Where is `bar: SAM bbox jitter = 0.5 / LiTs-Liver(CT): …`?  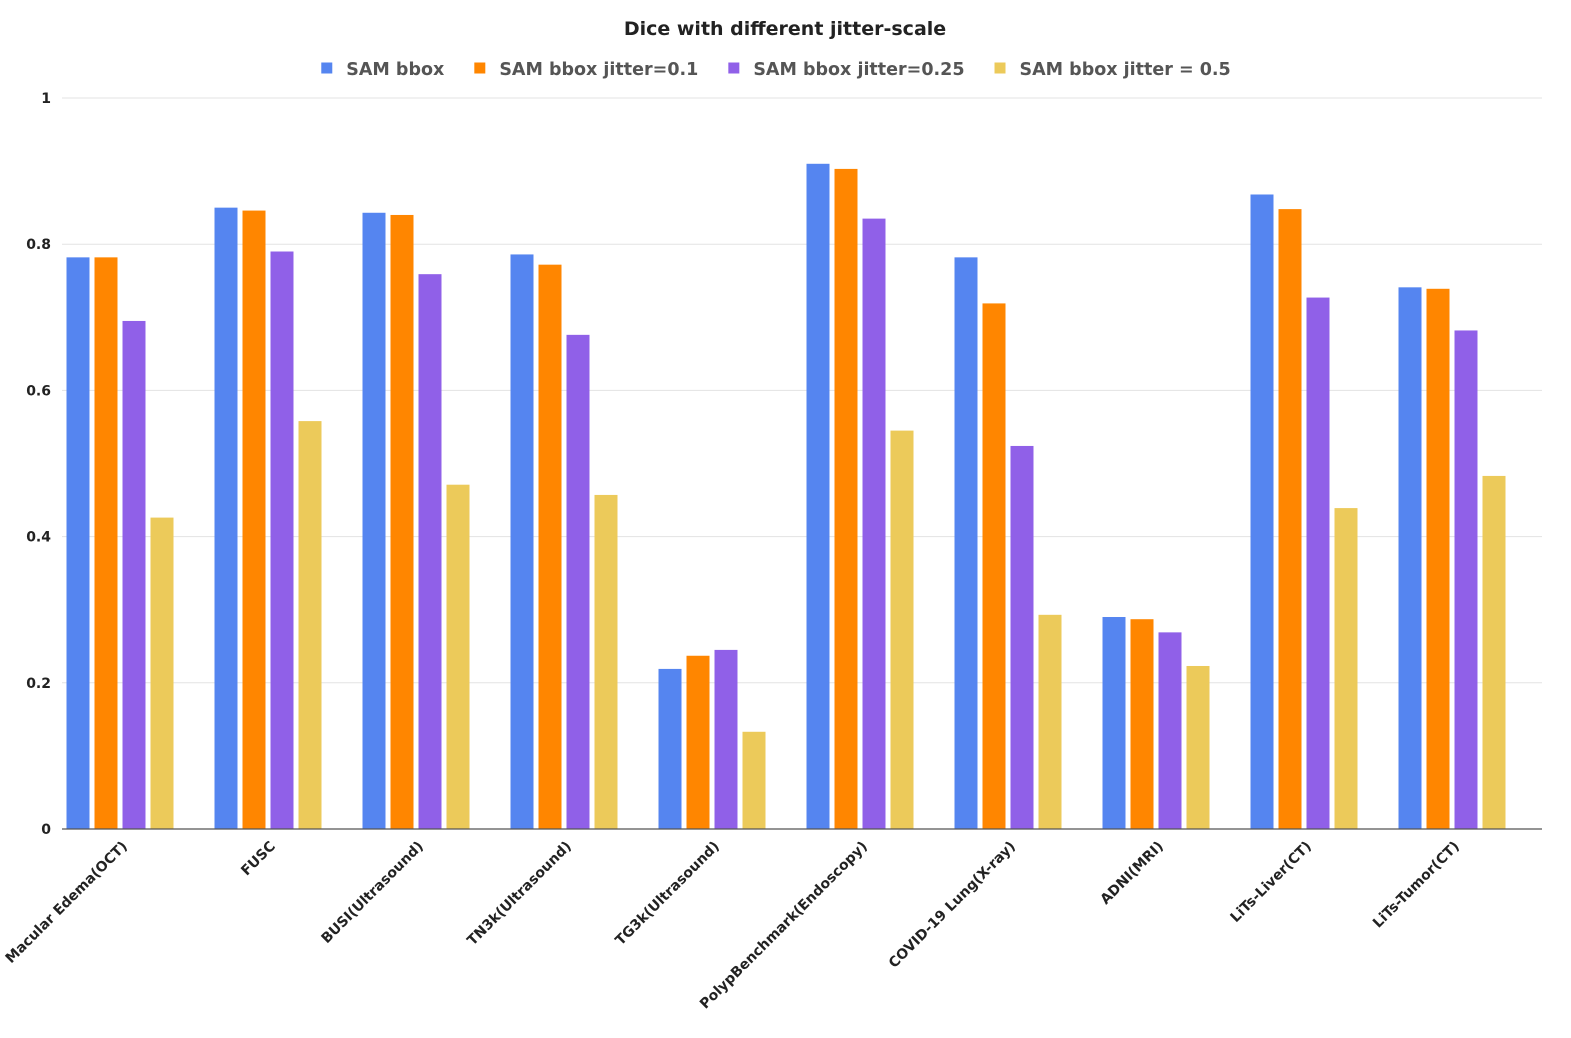 bar: SAM bbox jitter = 0.5 / LiTs-Liver(CT): … is located at coordinates (1346, 668).